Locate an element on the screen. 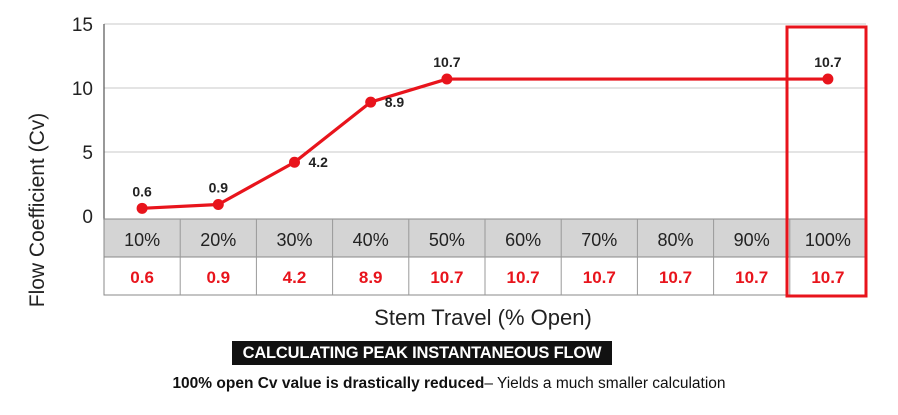 This screenshot has height=415, width=898. data-label: 0.9 is located at coordinates (219, 187).